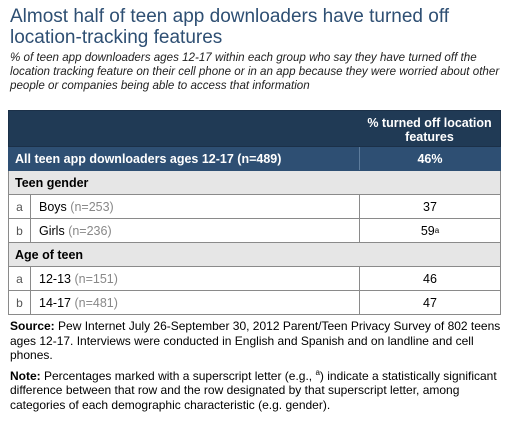 The height and width of the screenshot is (427, 509). What do you see at coordinates (254, 207) in the screenshot?
I see `table-row: a Boys (n=253) 37` at bounding box center [254, 207].